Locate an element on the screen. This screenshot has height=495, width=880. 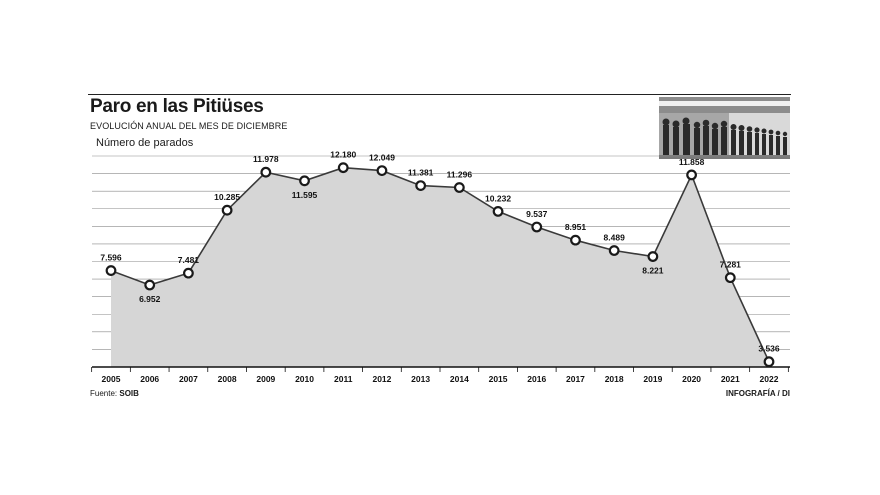
x-tick-label-2013: 2013 is located at coordinates (420, 379).